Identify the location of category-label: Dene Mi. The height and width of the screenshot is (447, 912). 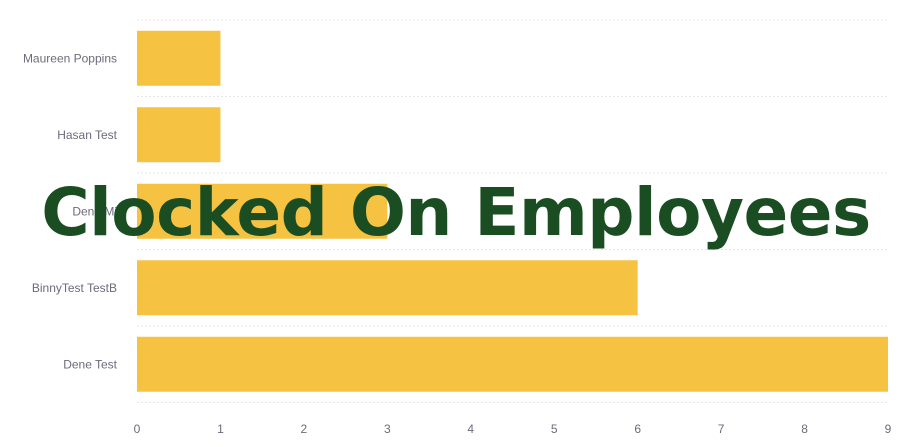
(94, 211).